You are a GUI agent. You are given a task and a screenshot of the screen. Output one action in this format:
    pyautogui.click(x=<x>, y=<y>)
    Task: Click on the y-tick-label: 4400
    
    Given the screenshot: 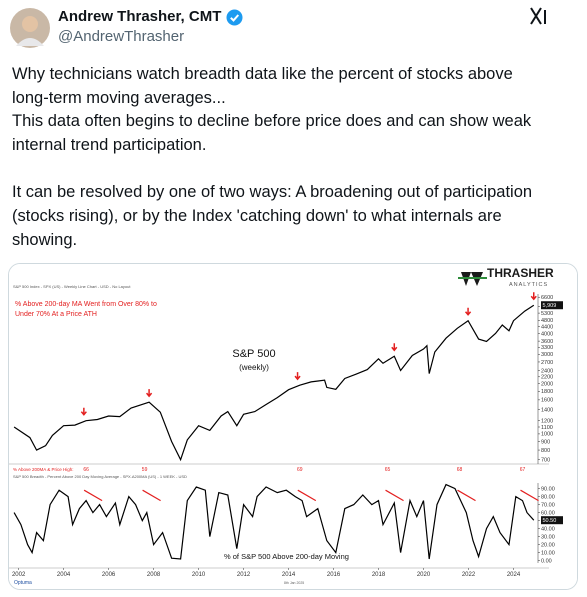 What is the action you would take?
    pyautogui.click(x=547, y=327)
    